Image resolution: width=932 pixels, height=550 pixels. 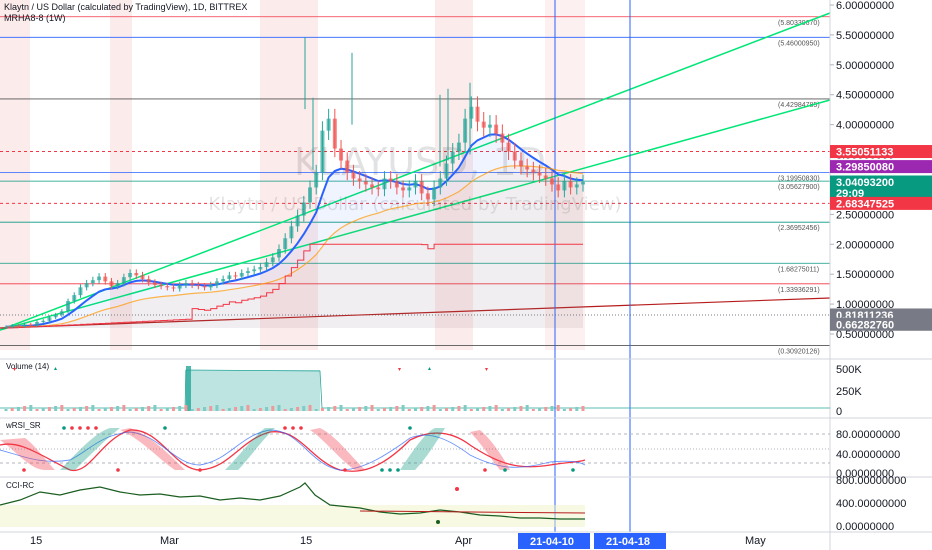 What do you see at coordinates (755, 541) in the screenshot?
I see `time-tick-may: May` at bounding box center [755, 541].